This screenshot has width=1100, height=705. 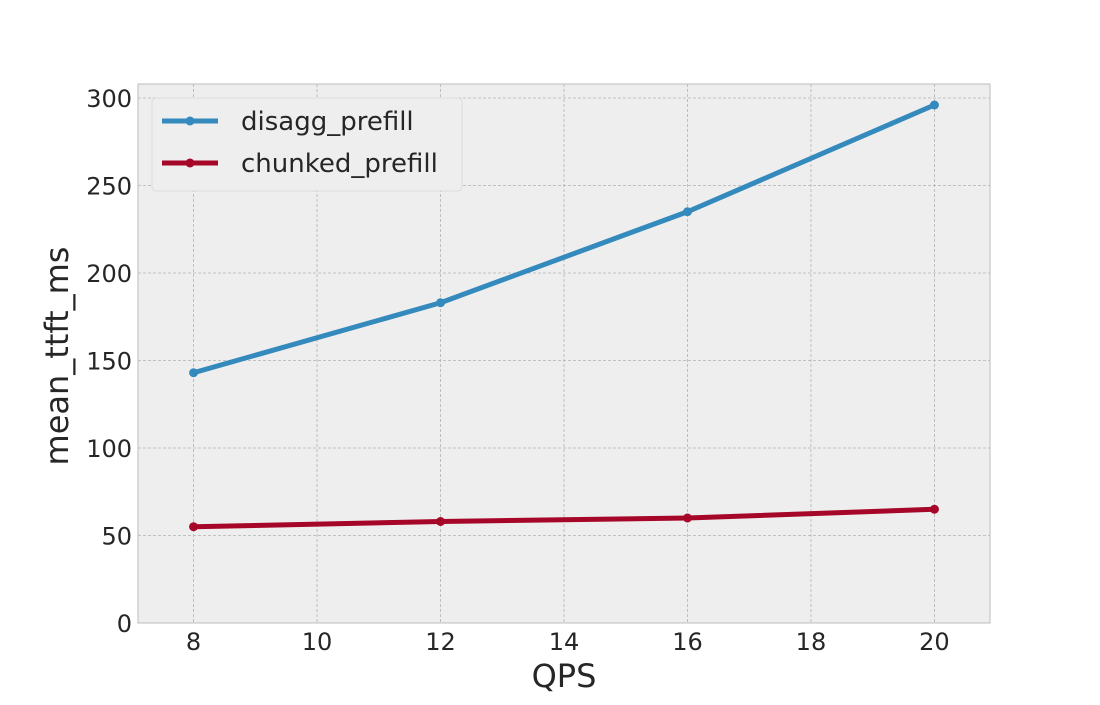 I want to click on y-axis-label: mean_ttft_ms, so click(x=57, y=356).